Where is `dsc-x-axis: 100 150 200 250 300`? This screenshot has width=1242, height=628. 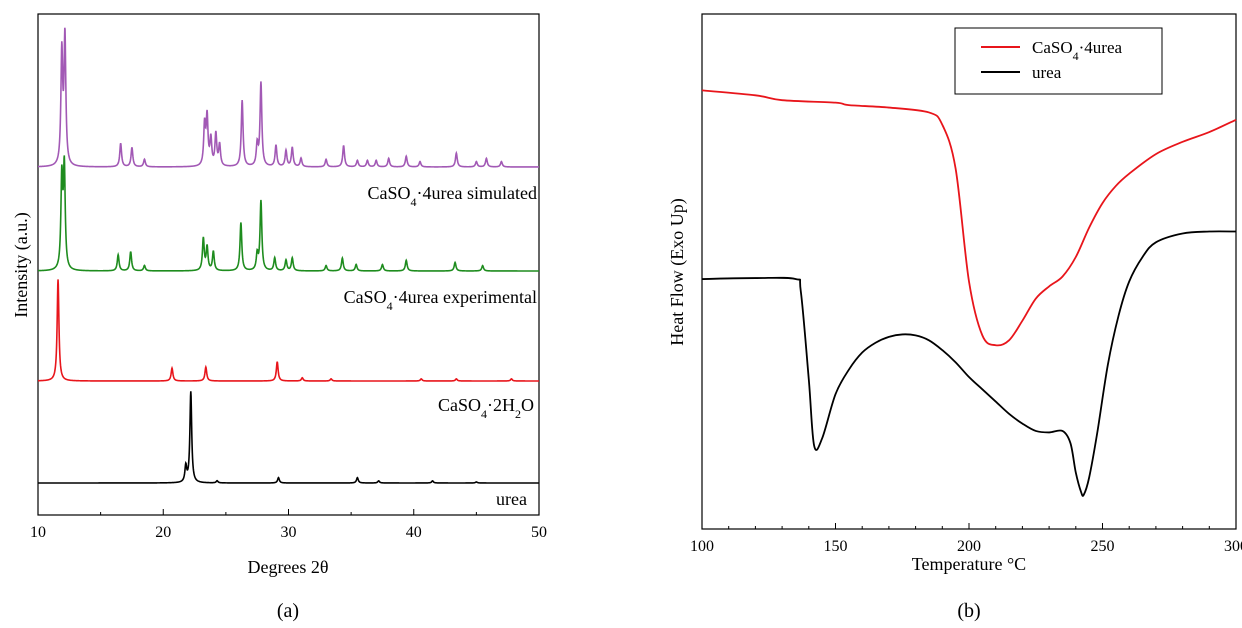 dsc-x-axis: 100 150 200 250 300 is located at coordinates (966, 539).